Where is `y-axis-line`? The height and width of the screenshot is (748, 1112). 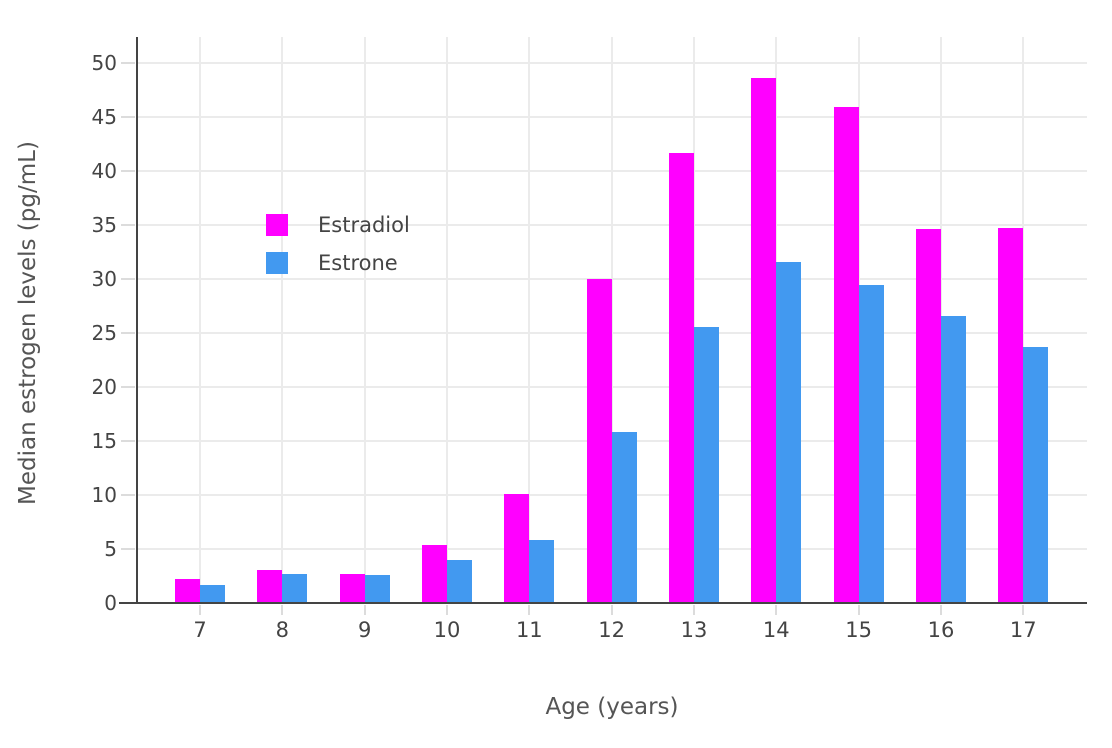 y-axis-line is located at coordinates (137, 320).